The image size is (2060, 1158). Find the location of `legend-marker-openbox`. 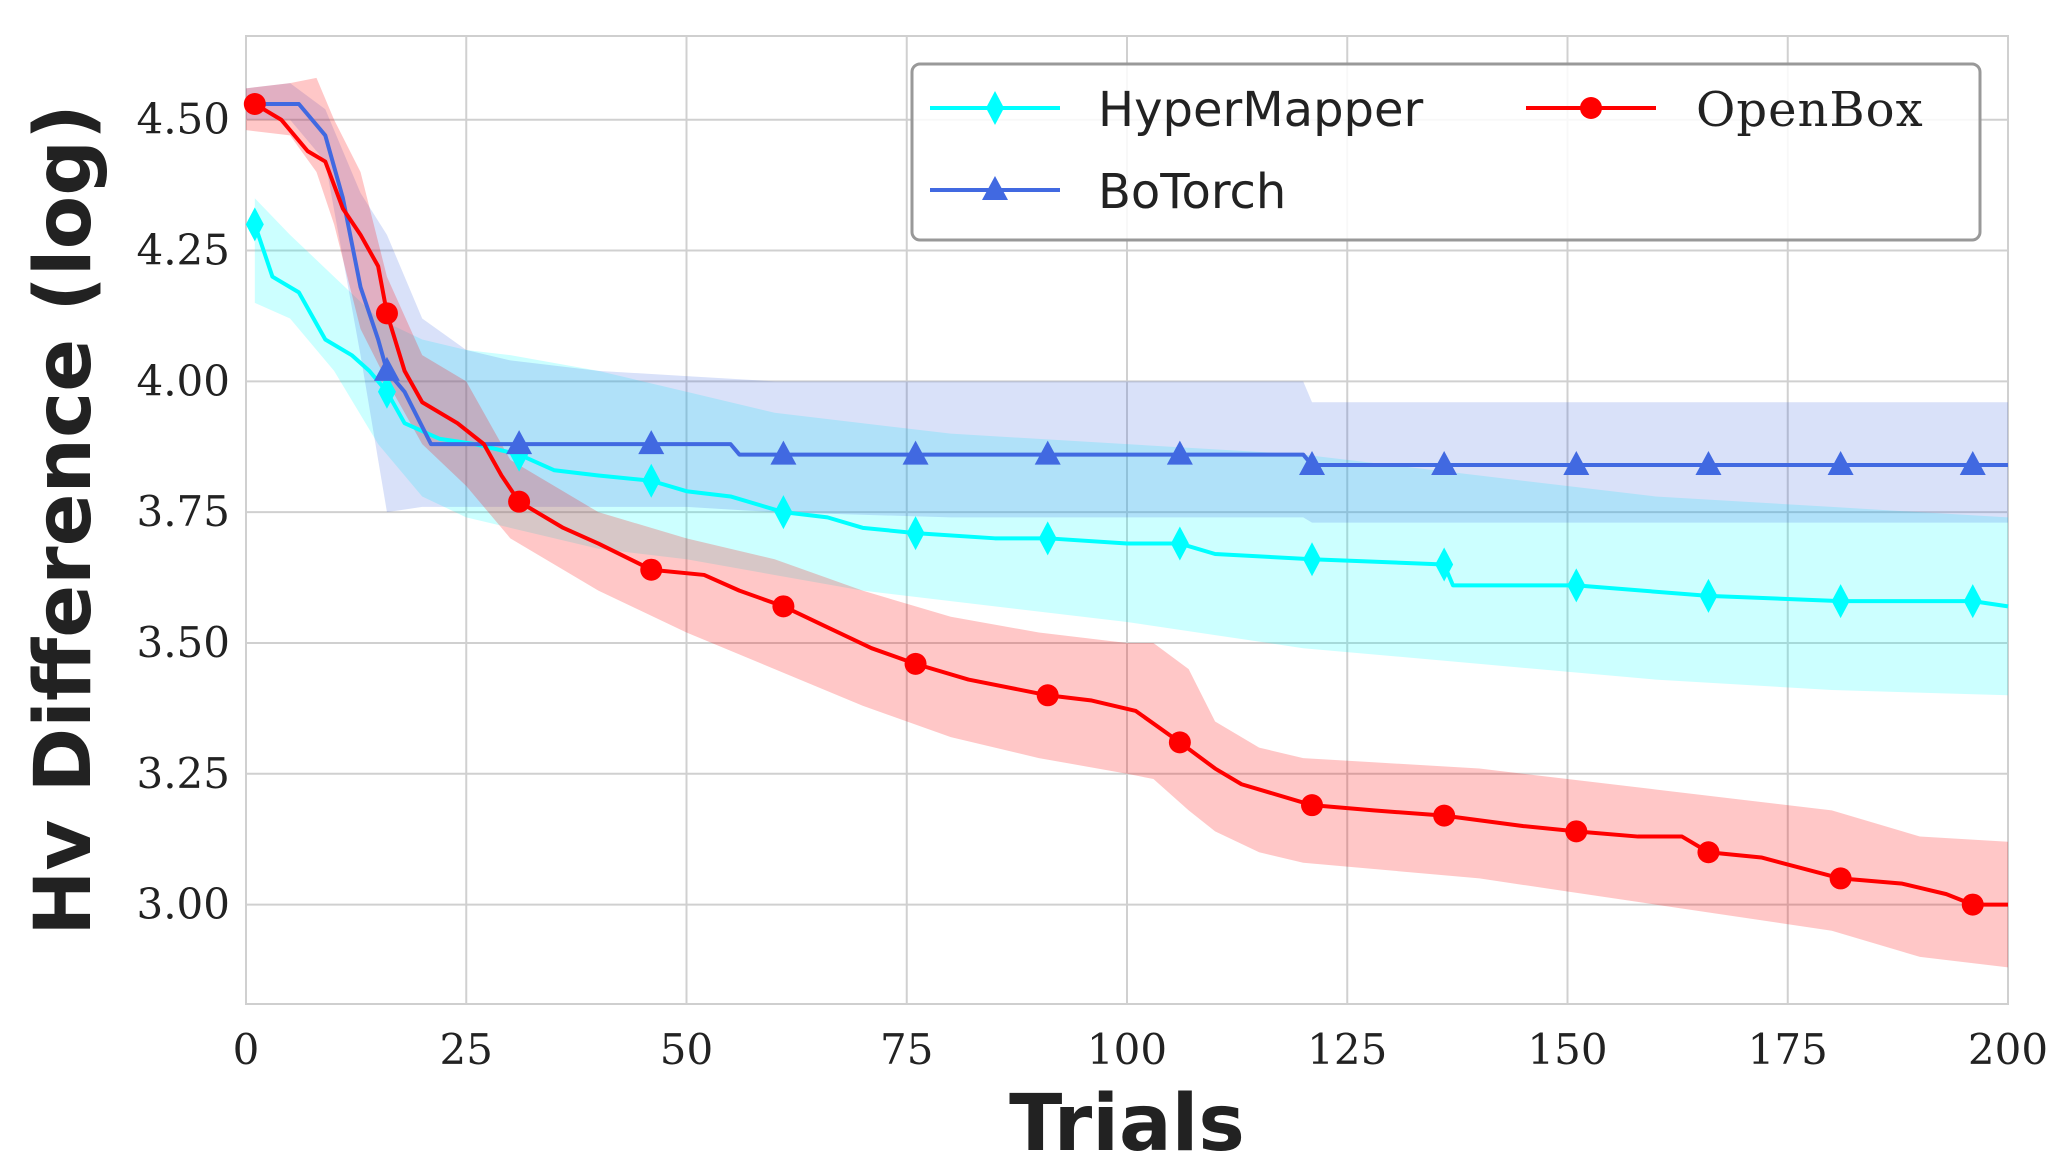

legend-marker-openbox is located at coordinates (1591, 108).